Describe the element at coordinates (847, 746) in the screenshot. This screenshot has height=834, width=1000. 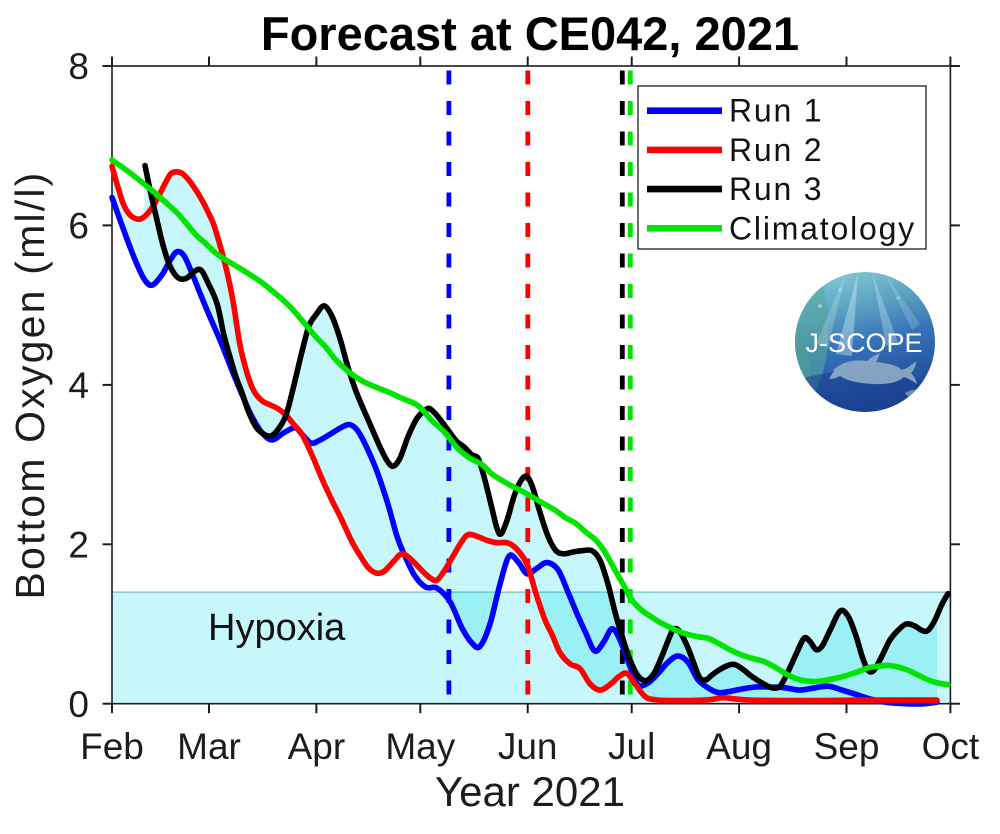
I see `svg-text: Sep` at that location.